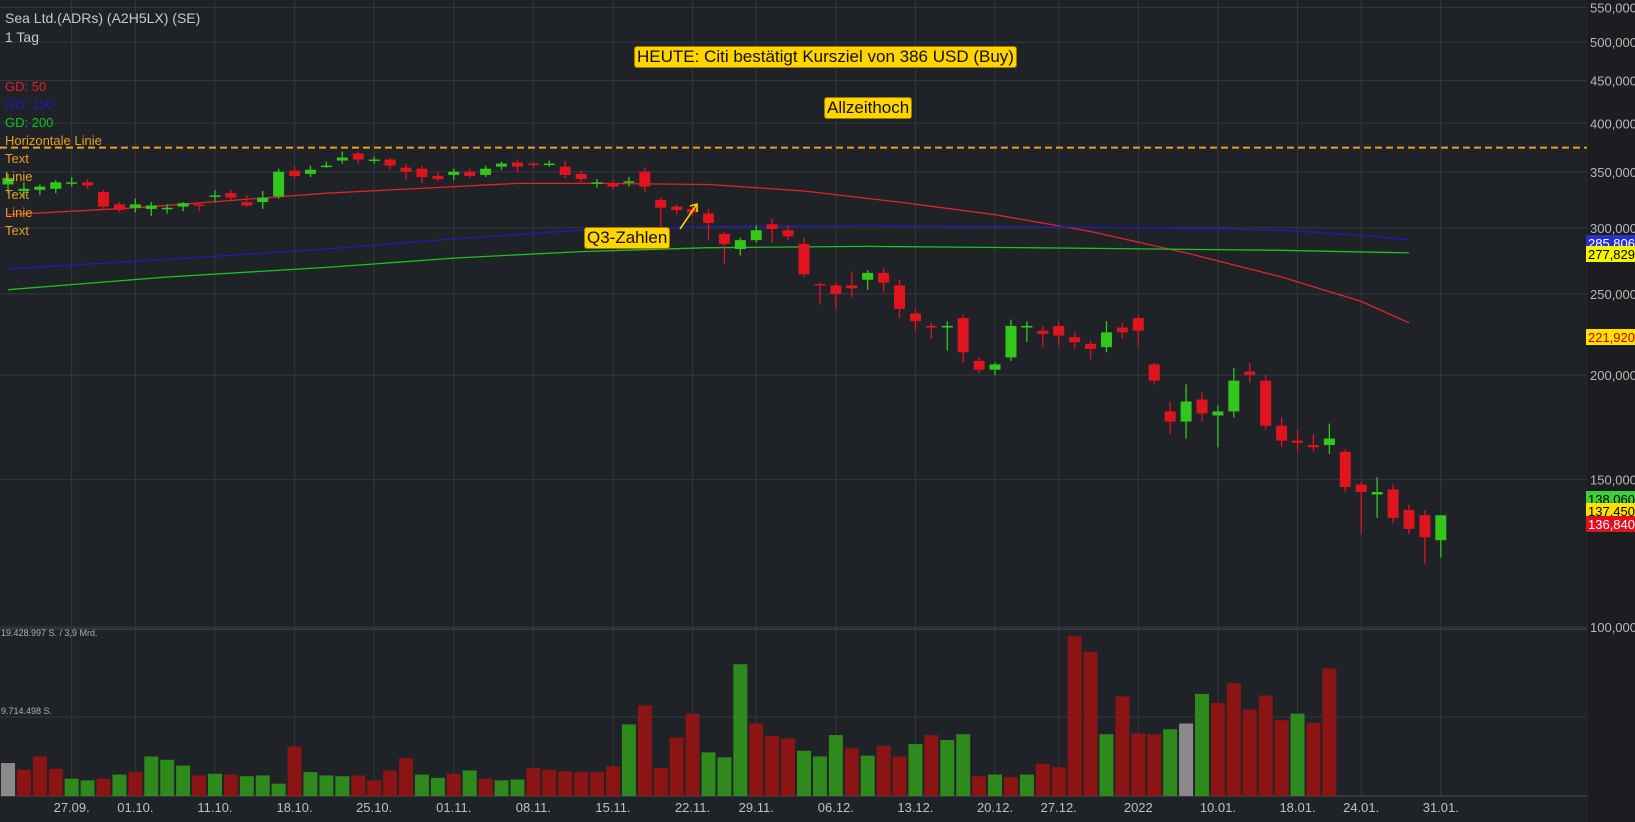 Image resolution: width=1635 pixels, height=822 pixels. What do you see at coordinates (1612, 172) in the screenshot?
I see `y-tick-label: 350,000` at bounding box center [1612, 172].